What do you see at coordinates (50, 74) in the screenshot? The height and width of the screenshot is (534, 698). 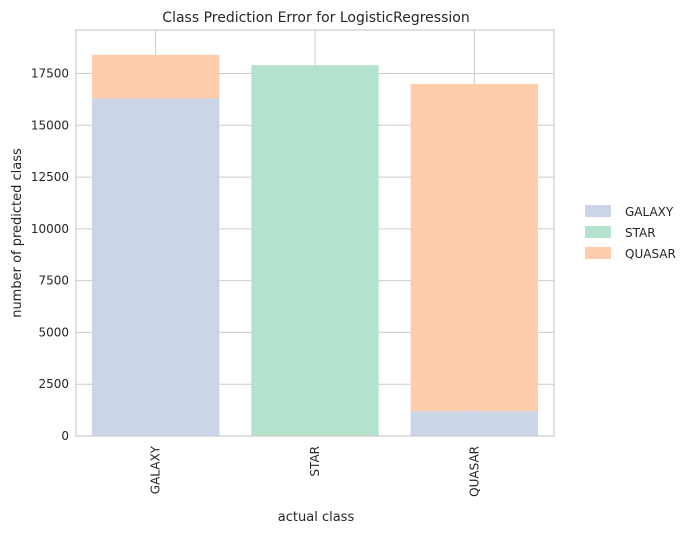 I see `y-tick-label: 17500` at bounding box center [50, 74].